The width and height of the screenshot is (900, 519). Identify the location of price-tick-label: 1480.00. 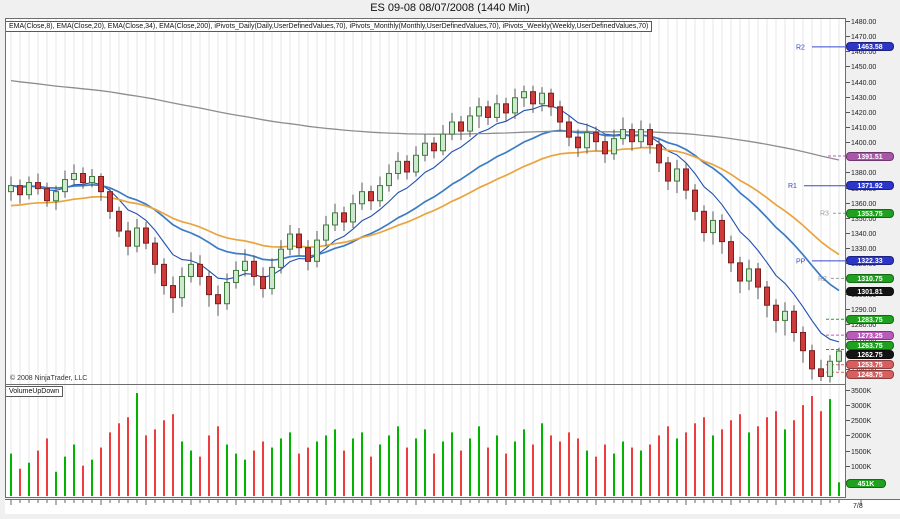
(861, 22).